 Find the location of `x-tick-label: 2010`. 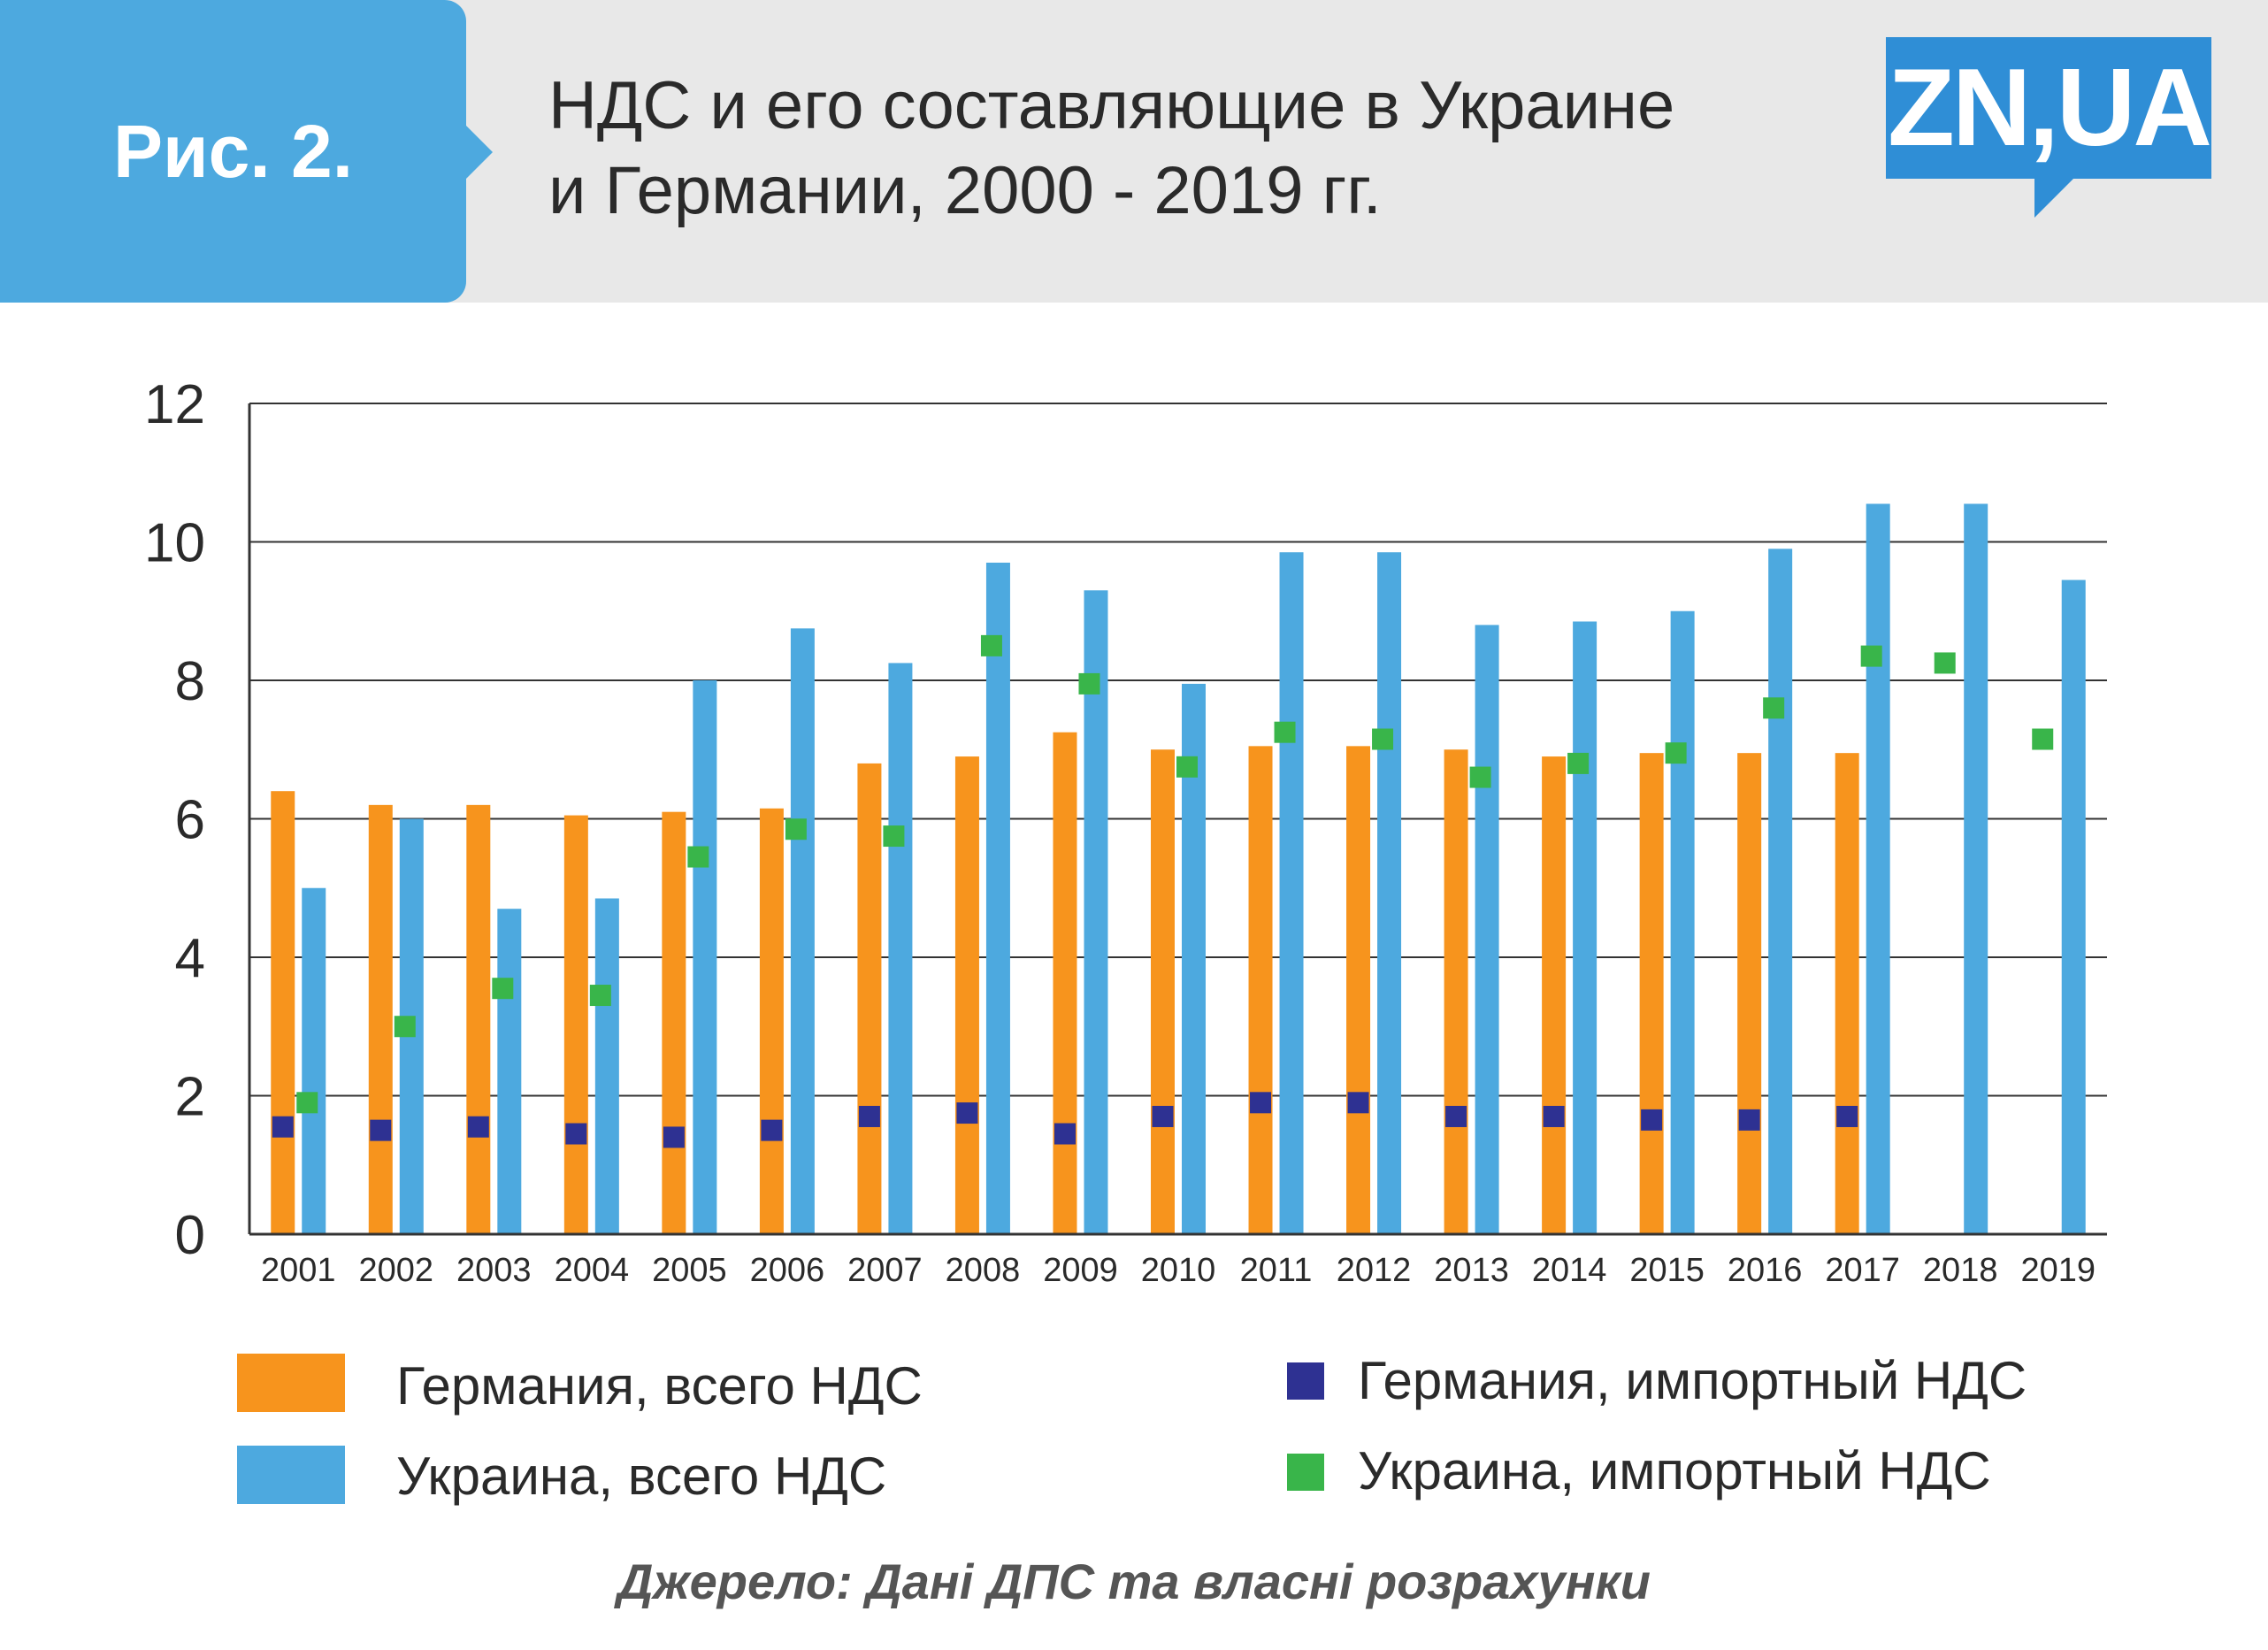

x-tick-label: 2010 is located at coordinates (1179, 1271).